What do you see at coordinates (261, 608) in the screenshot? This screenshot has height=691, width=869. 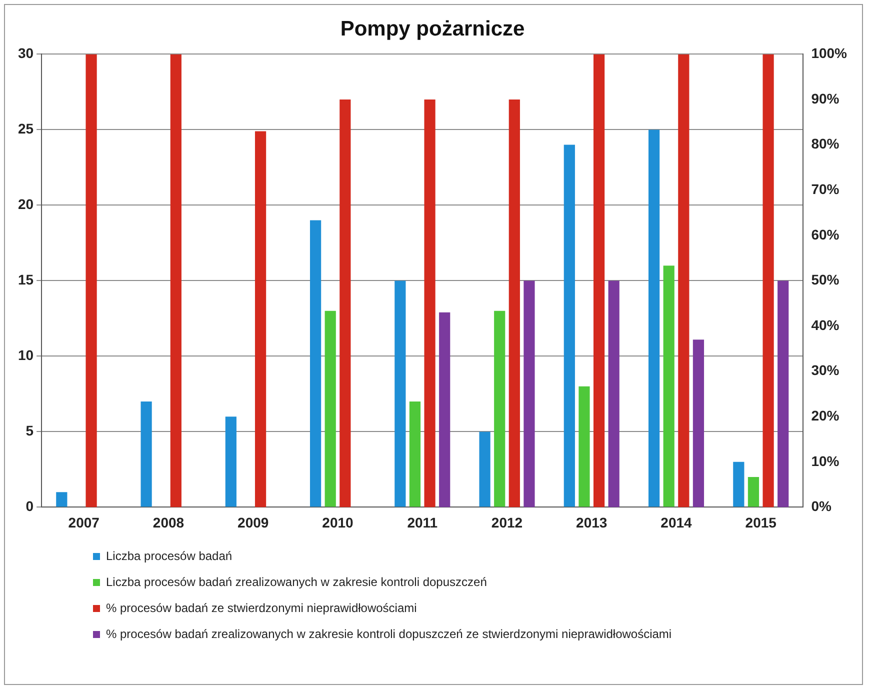 I see `legend-label: % procesów badań ze stwierdzonymi nieprawidłowościami` at bounding box center [261, 608].